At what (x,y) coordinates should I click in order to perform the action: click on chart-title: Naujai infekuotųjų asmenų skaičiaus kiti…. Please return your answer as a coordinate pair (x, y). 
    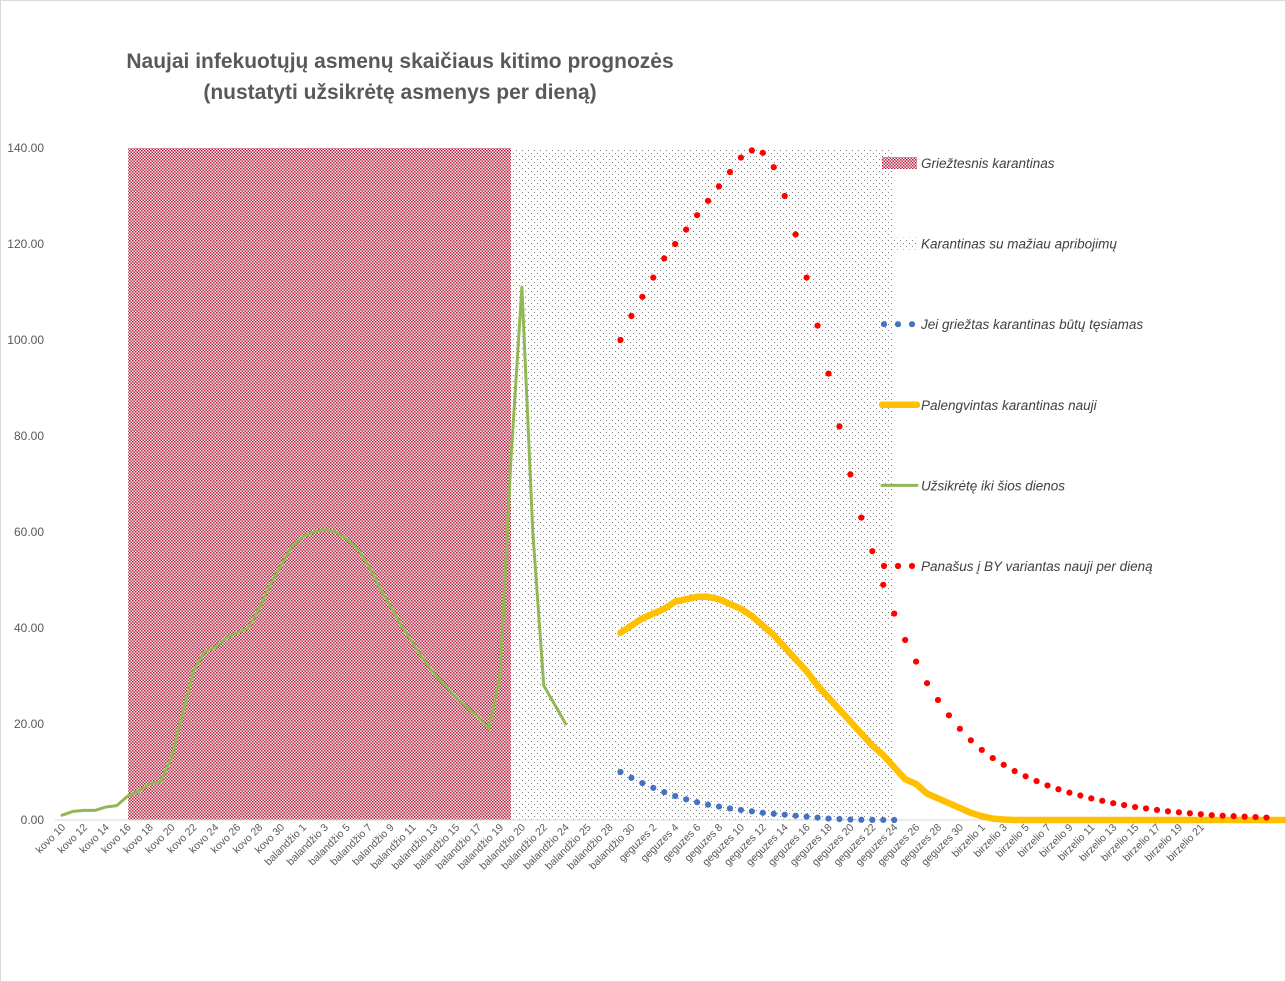
    Looking at the image, I should click on (400, 77).